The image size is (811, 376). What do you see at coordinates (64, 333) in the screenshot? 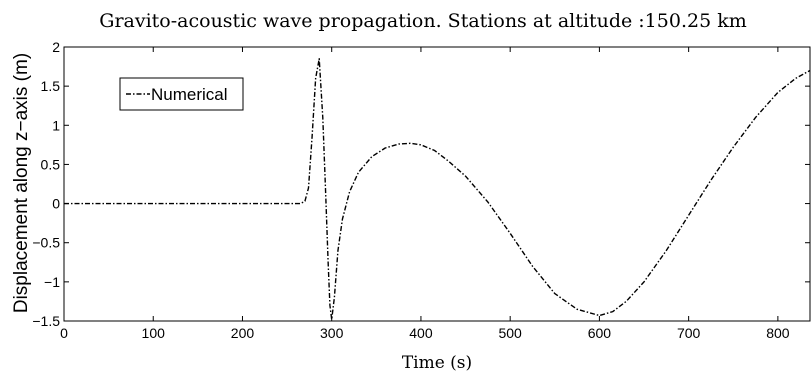
I see `x-tick-label: 0` at bounding box center [64, 333].